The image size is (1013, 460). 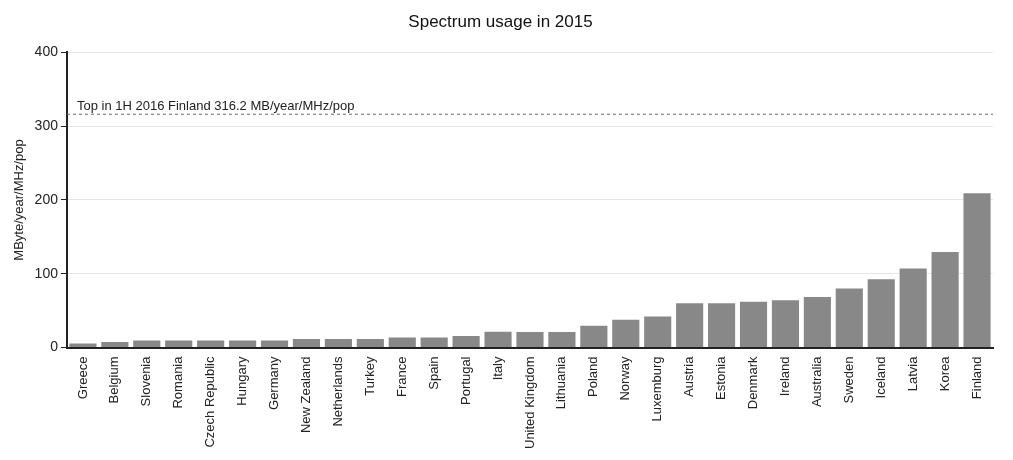 What do you see at coordinates (274, 383) in the screenshot?
I see `x-tick-label: Germany` at bounding box center [274, 383].